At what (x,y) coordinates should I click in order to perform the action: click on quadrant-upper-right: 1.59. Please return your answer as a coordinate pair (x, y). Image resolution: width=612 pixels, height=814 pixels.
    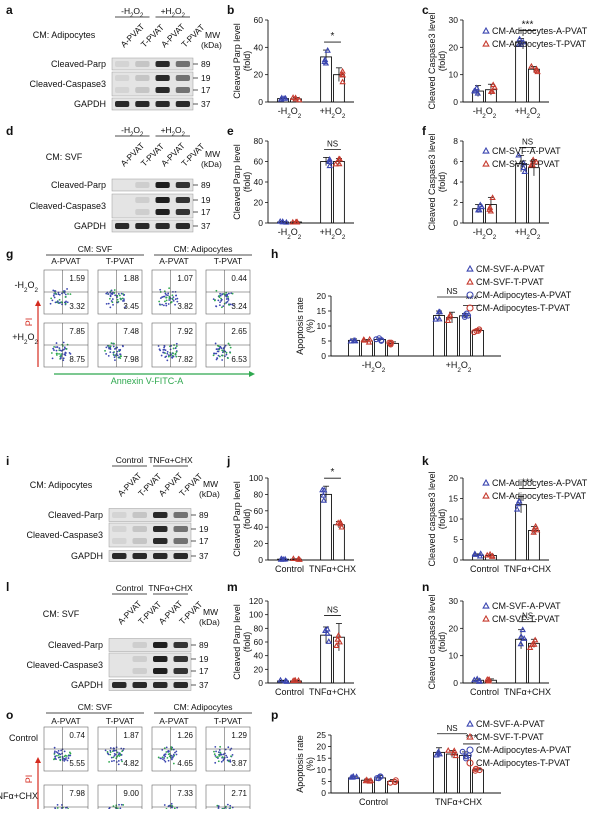
    Looking at the image, I should click on (77, 278).